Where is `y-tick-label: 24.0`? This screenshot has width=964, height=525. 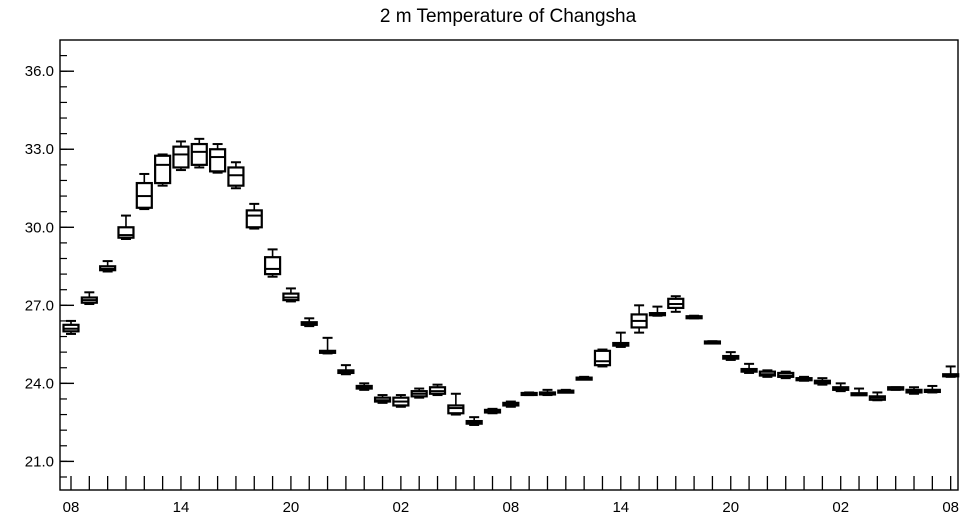 y-tick-label: 24.0 is located at coordinates (39, 383).